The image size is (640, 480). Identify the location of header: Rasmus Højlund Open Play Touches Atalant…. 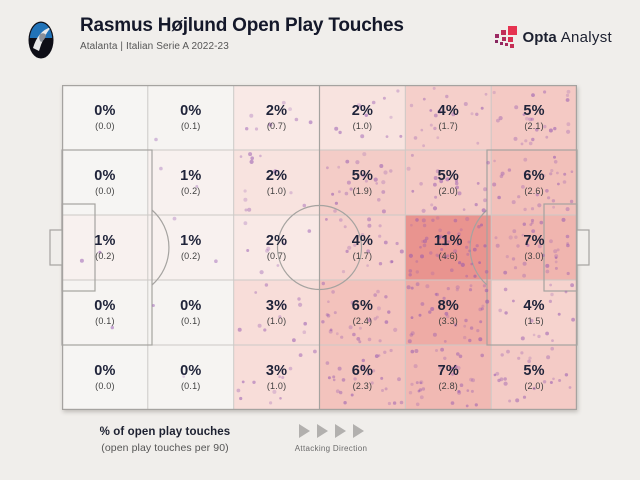
(242, 33).